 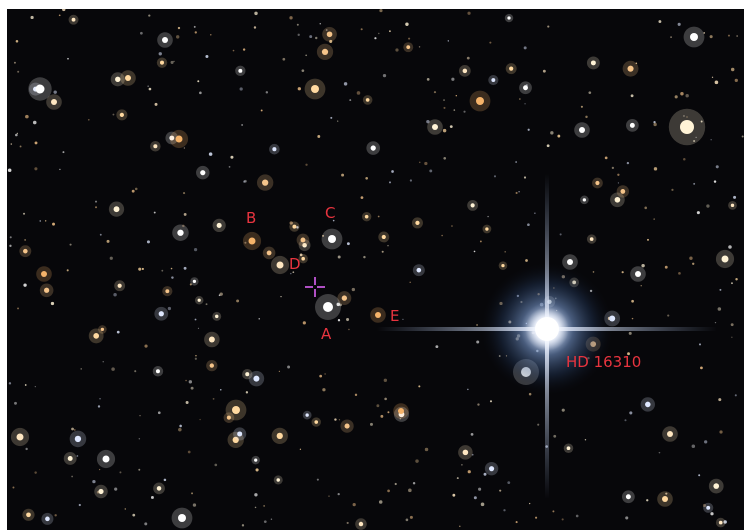 I want to click on star-label-e: E, so click(x=395, y=316).